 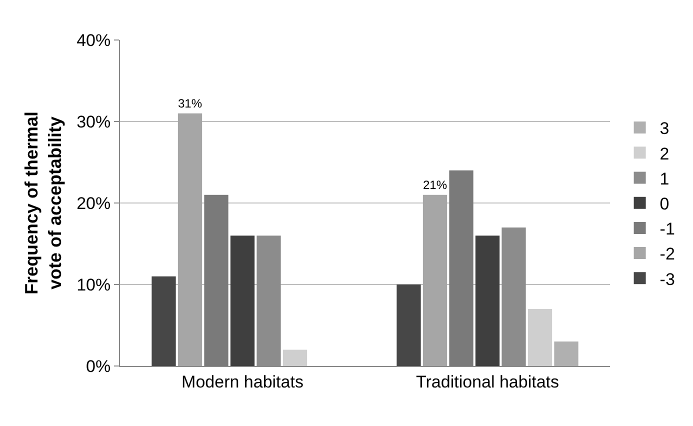 What do you see at coordinates (665, 178) in the screenshot?
I see `legend-label: 1` at bounding box center [665, 178].